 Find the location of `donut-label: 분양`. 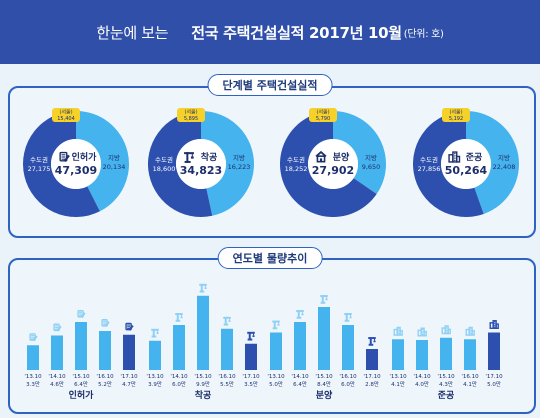

donut-label: 분양 is located at coordinates (341, 157).